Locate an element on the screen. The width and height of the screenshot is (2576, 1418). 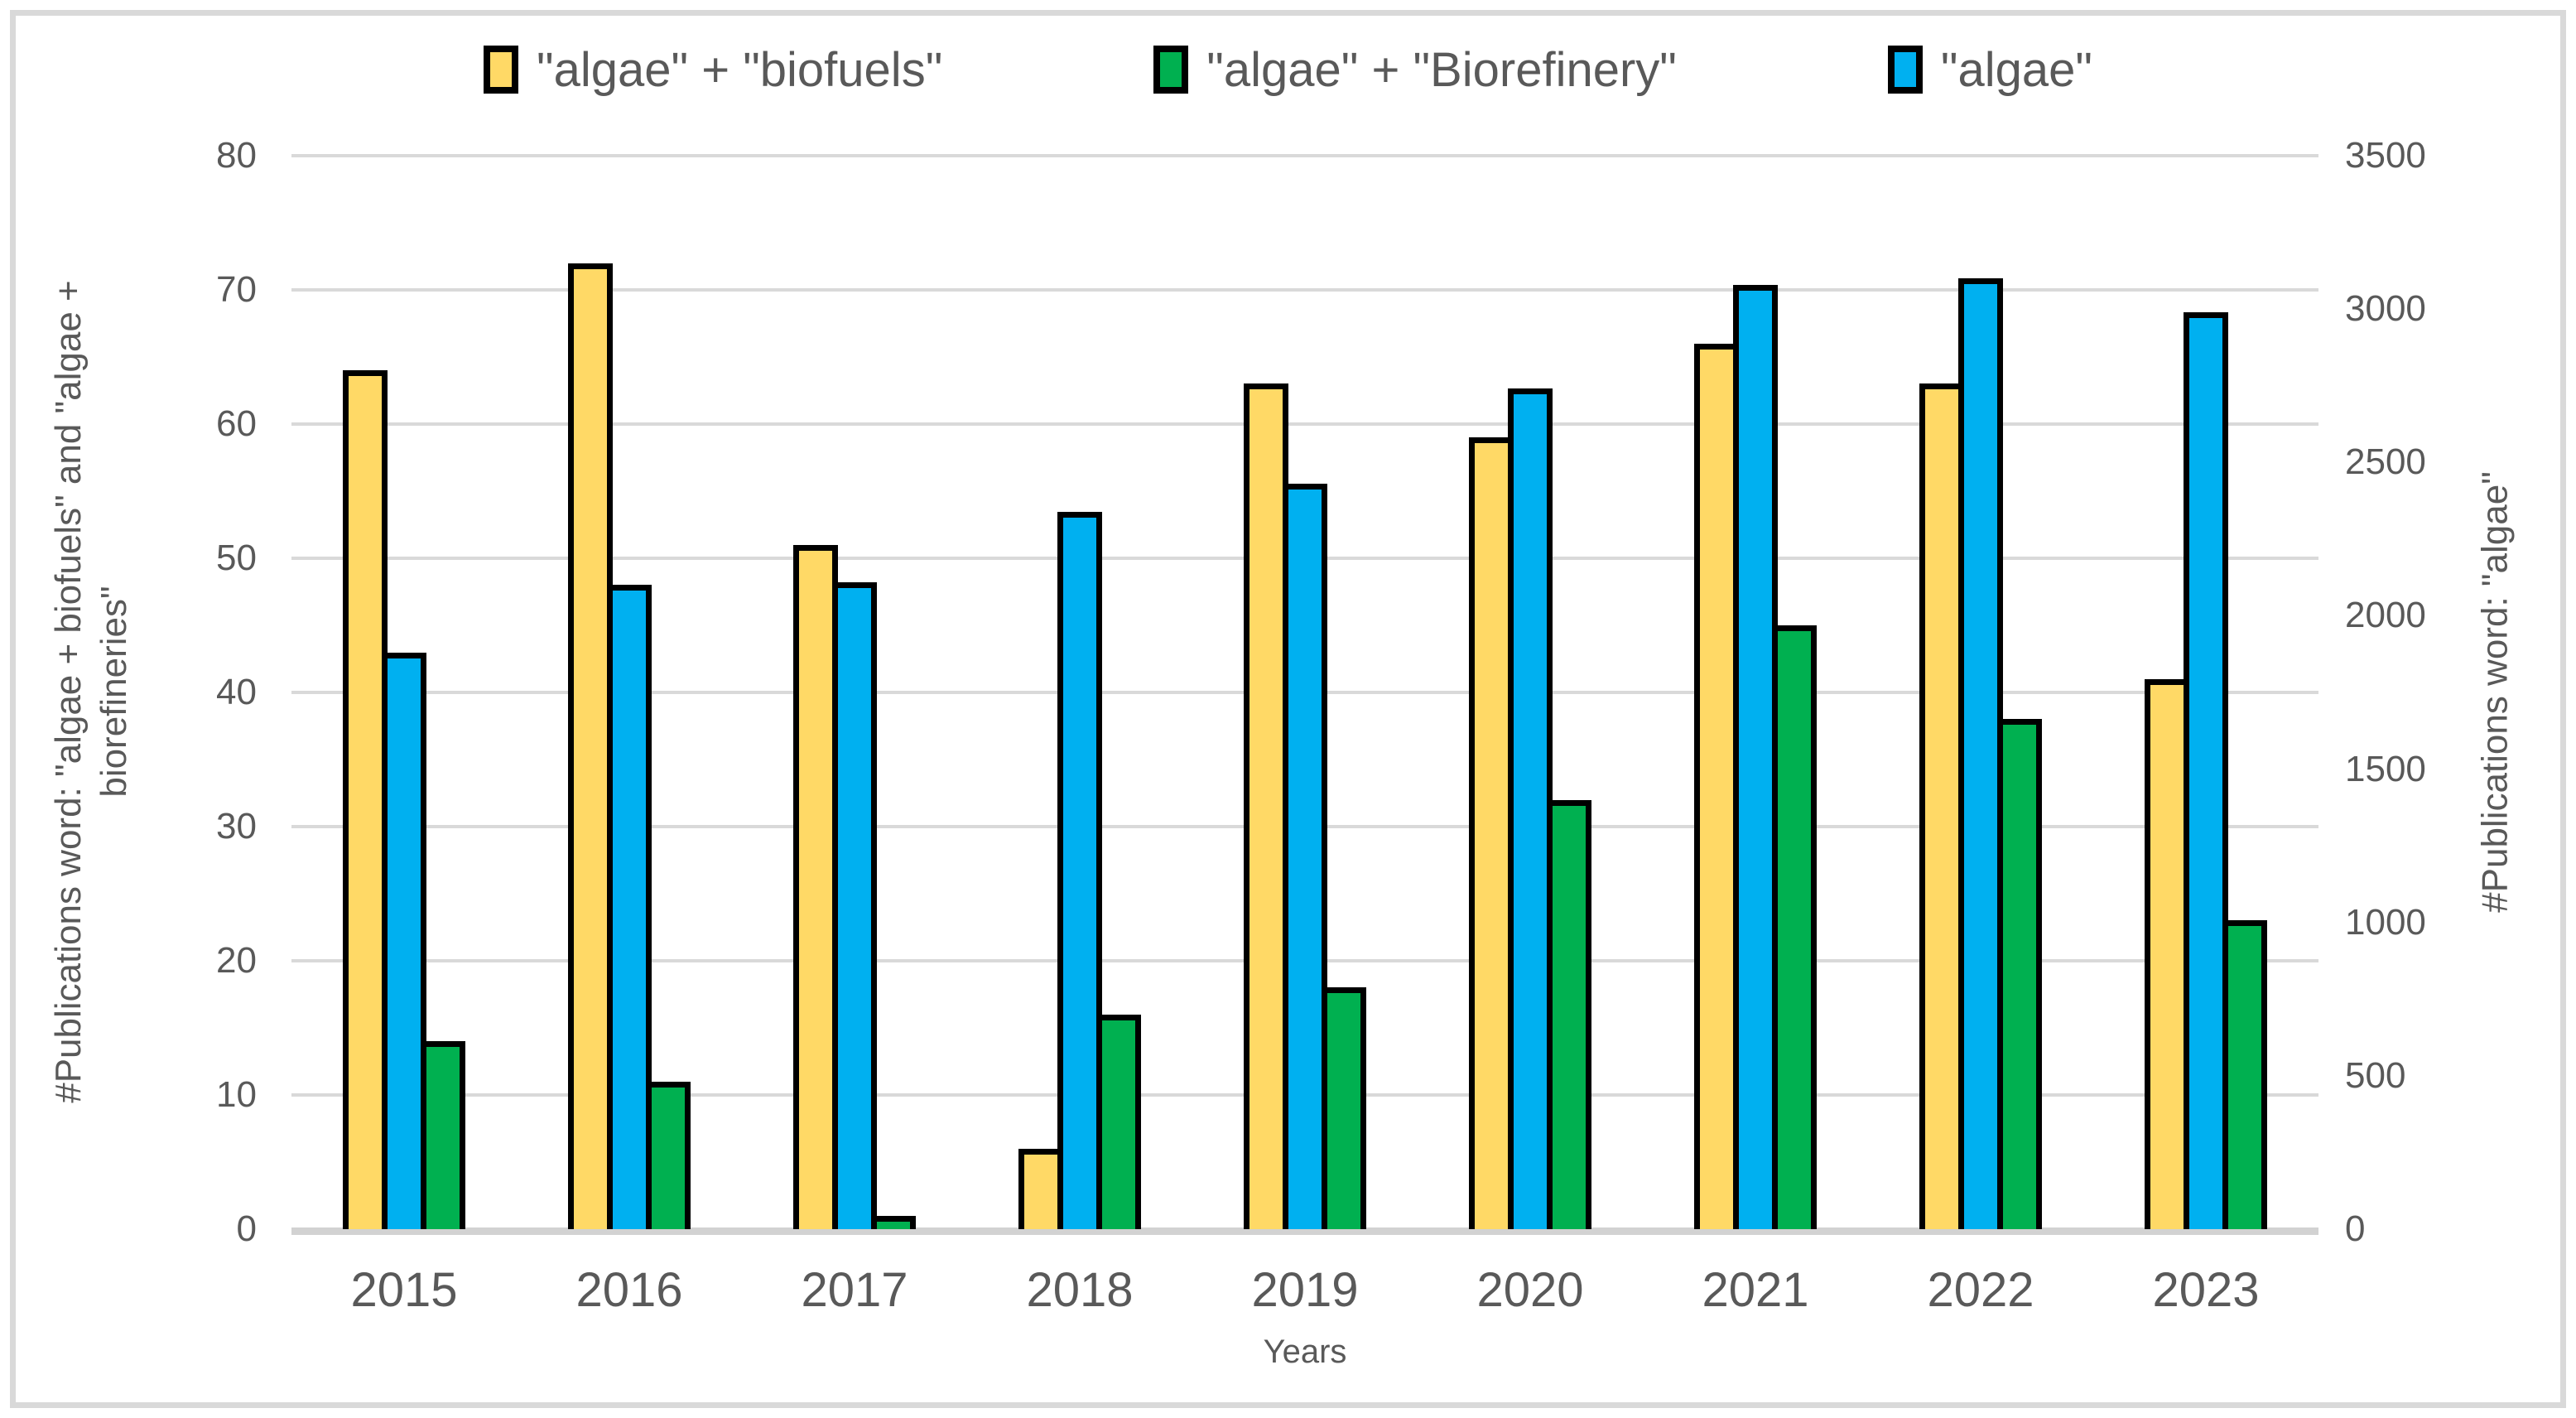
bar-2022-series0 is located at coordinates (1941, 806).